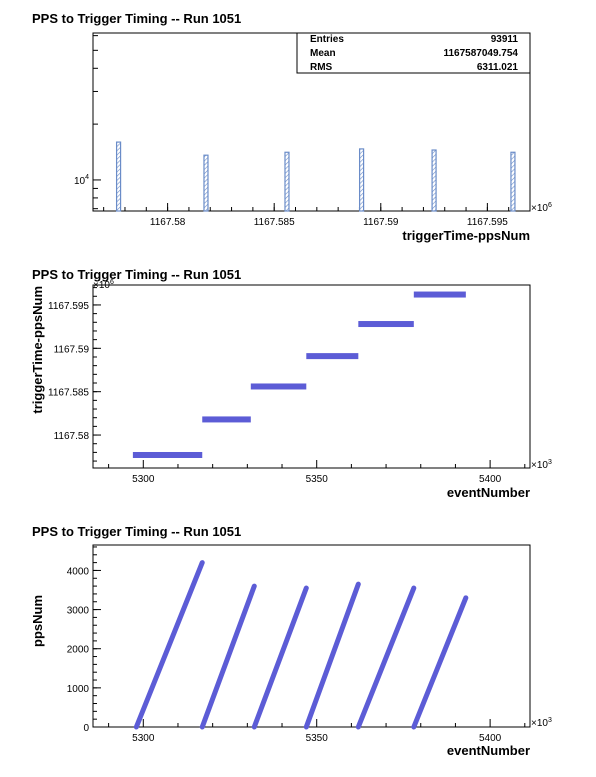  Describe the element at coordinates (381, 222) in the screenshot. I see `x-tick-label: 1167.59` at that location.